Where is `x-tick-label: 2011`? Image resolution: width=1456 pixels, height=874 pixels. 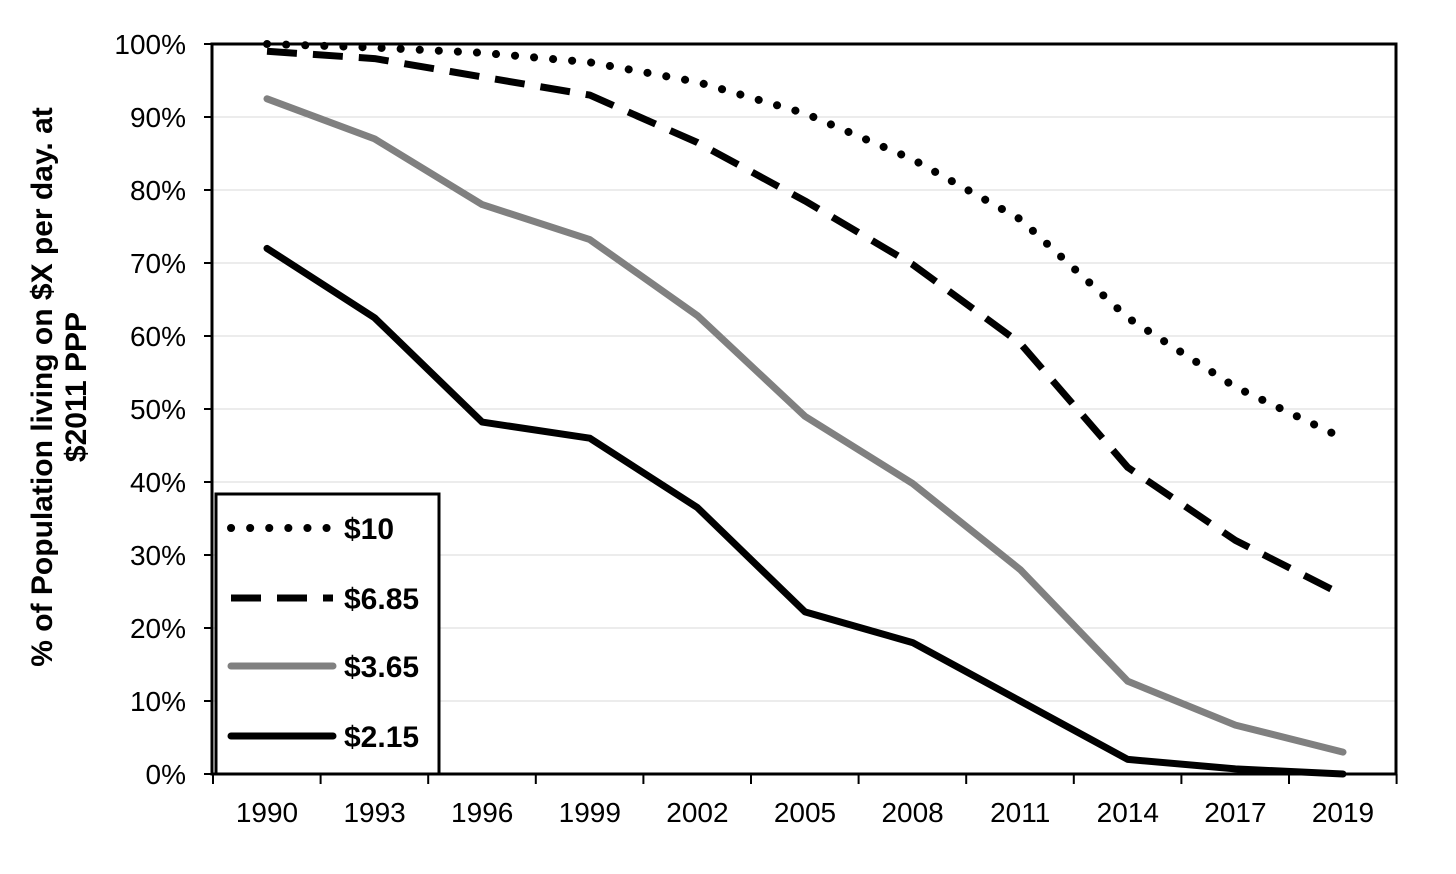
x-tick-label: 2011 is located at coordinates (1020, 812).